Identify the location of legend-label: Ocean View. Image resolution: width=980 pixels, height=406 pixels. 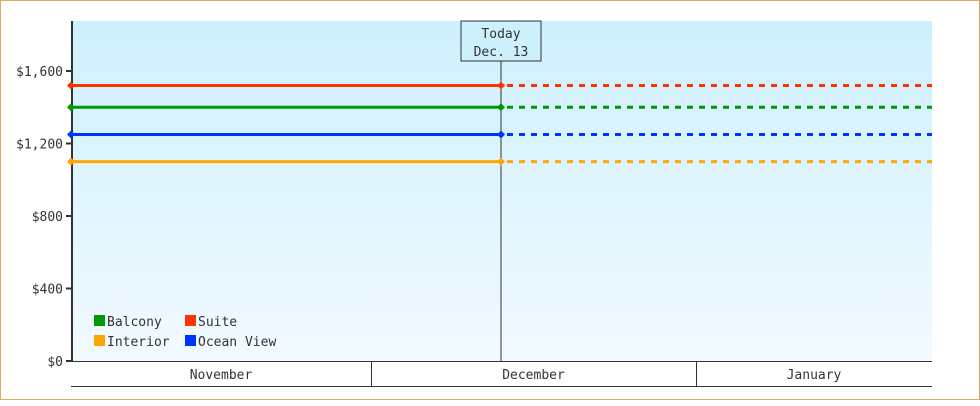
(237, 342).